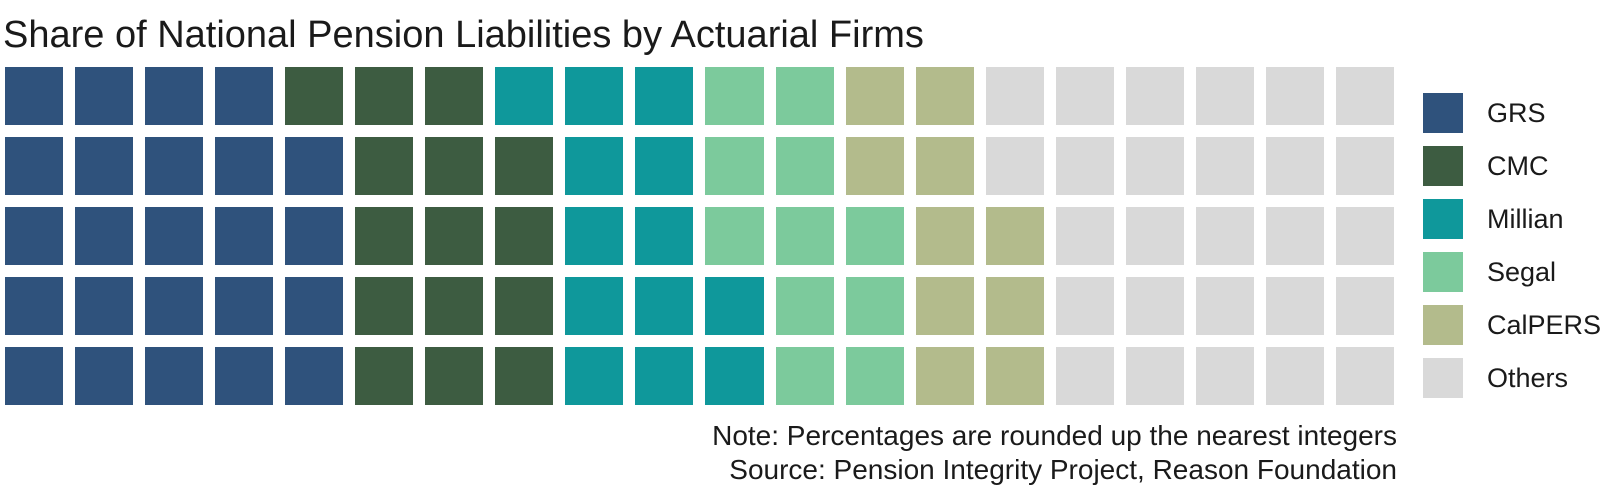  I want to click on legend-swatch-millian, so click(1443, 219).